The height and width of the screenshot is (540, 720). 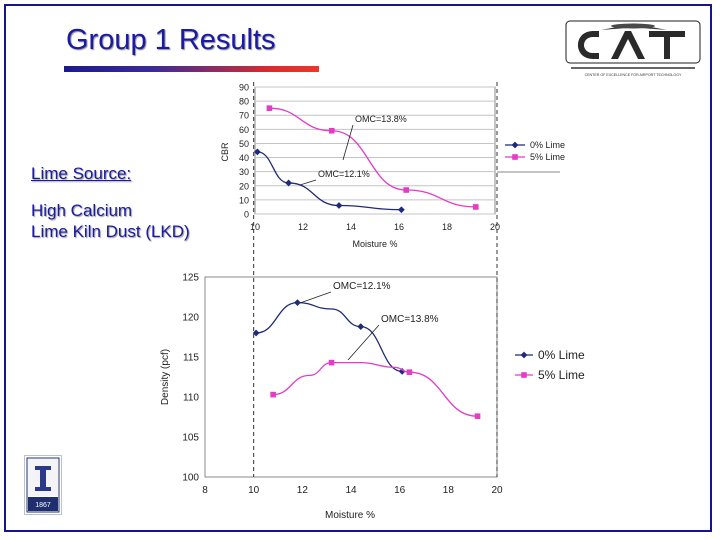 What do you see at coordinates (244, 130) in the screenshot?
I see `chart-cbr-y-tick-label: 60` at bounding box center [244, 130].